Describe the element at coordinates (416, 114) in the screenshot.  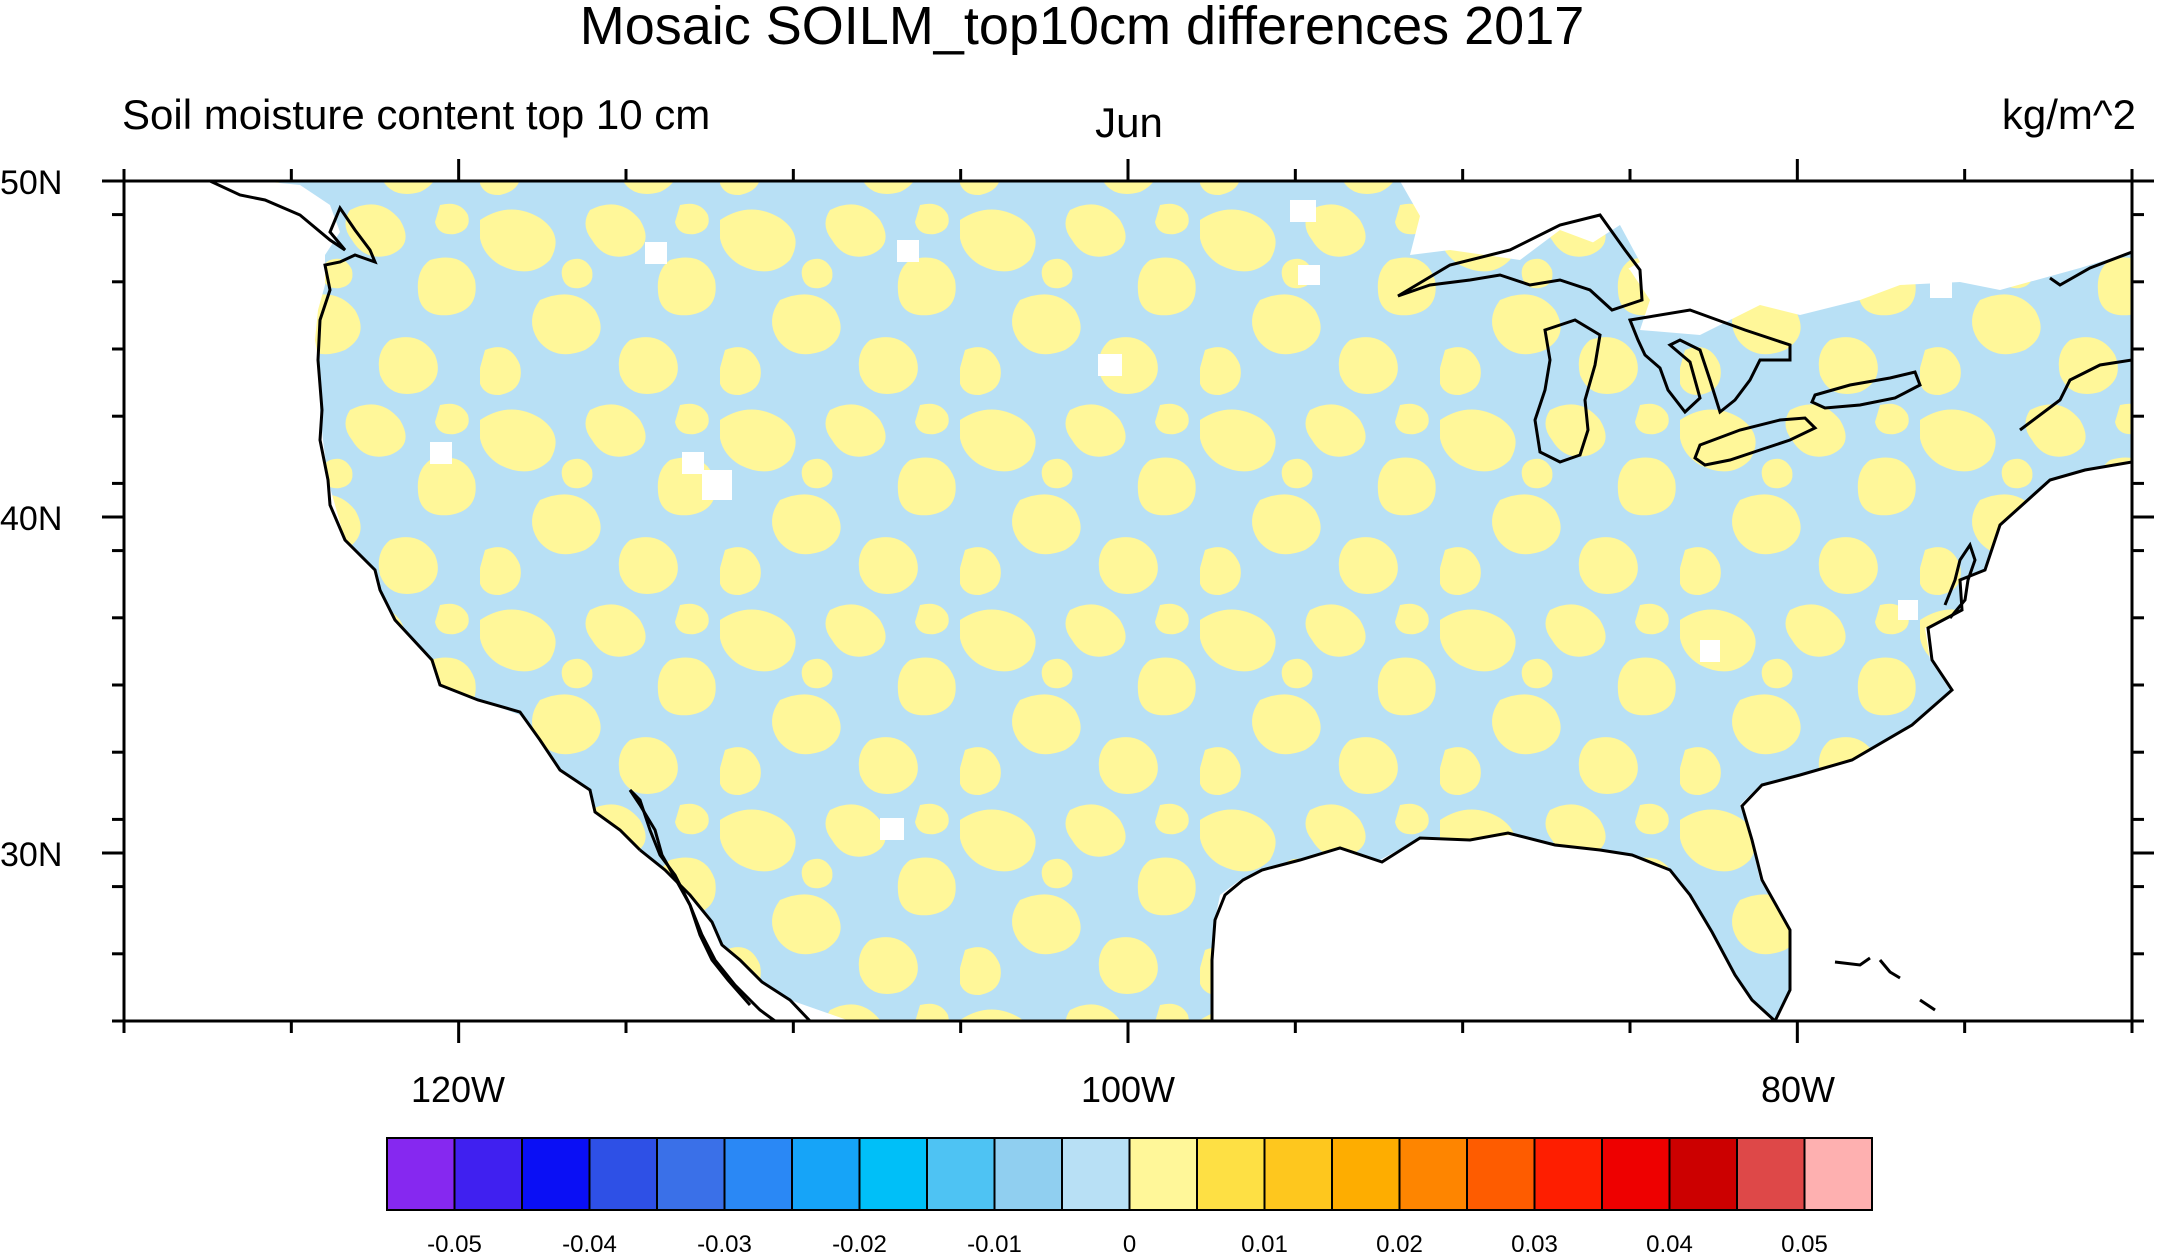
I see `variable-description: Soil moisture content top 10 cm` at that location.